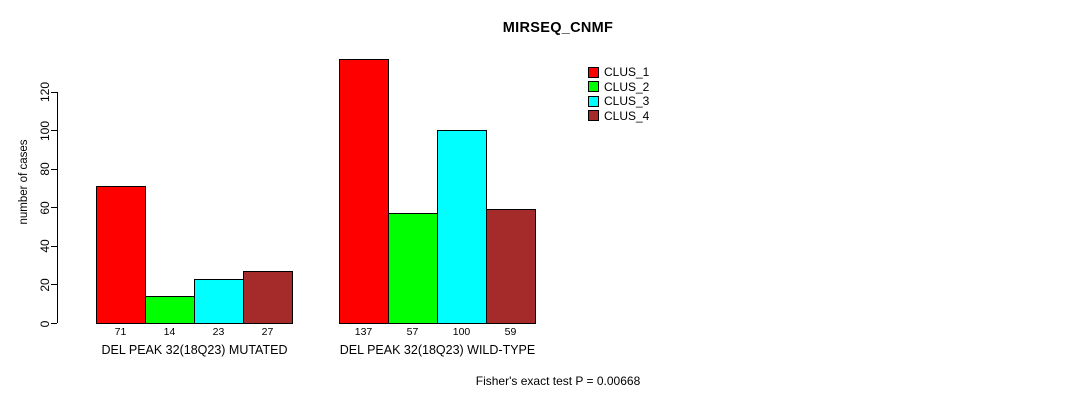  I want to click on y-axis-line, so click(57, 207).